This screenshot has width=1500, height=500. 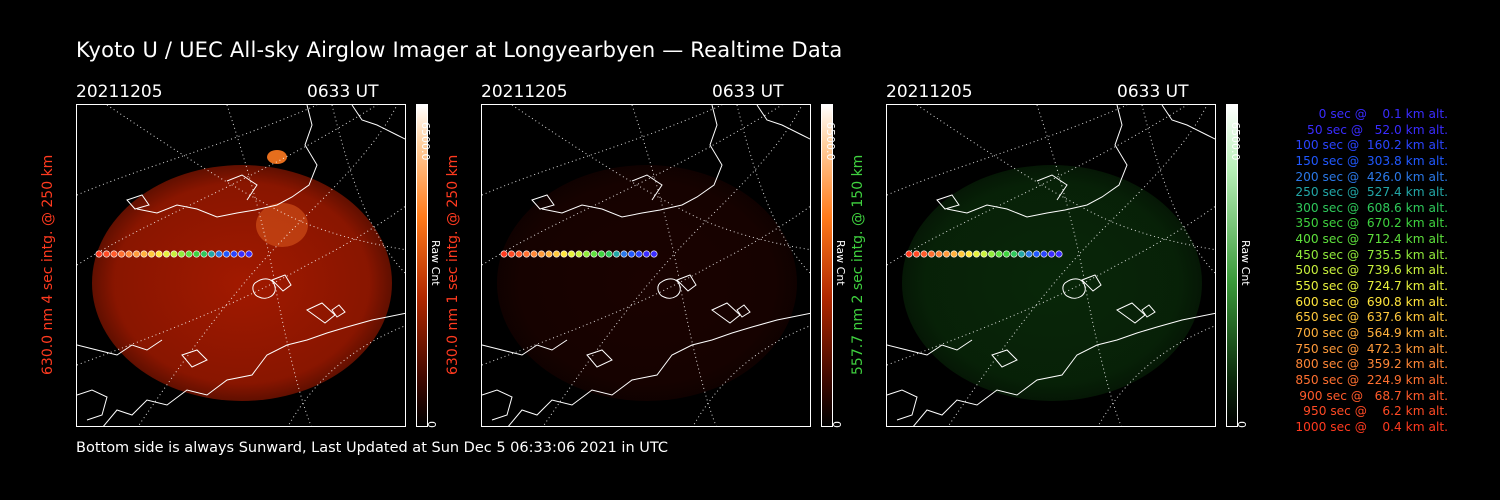 I want to click on legend-entry: 1000 sec @ 0.4 km alt., so click(x=1371, y=426).